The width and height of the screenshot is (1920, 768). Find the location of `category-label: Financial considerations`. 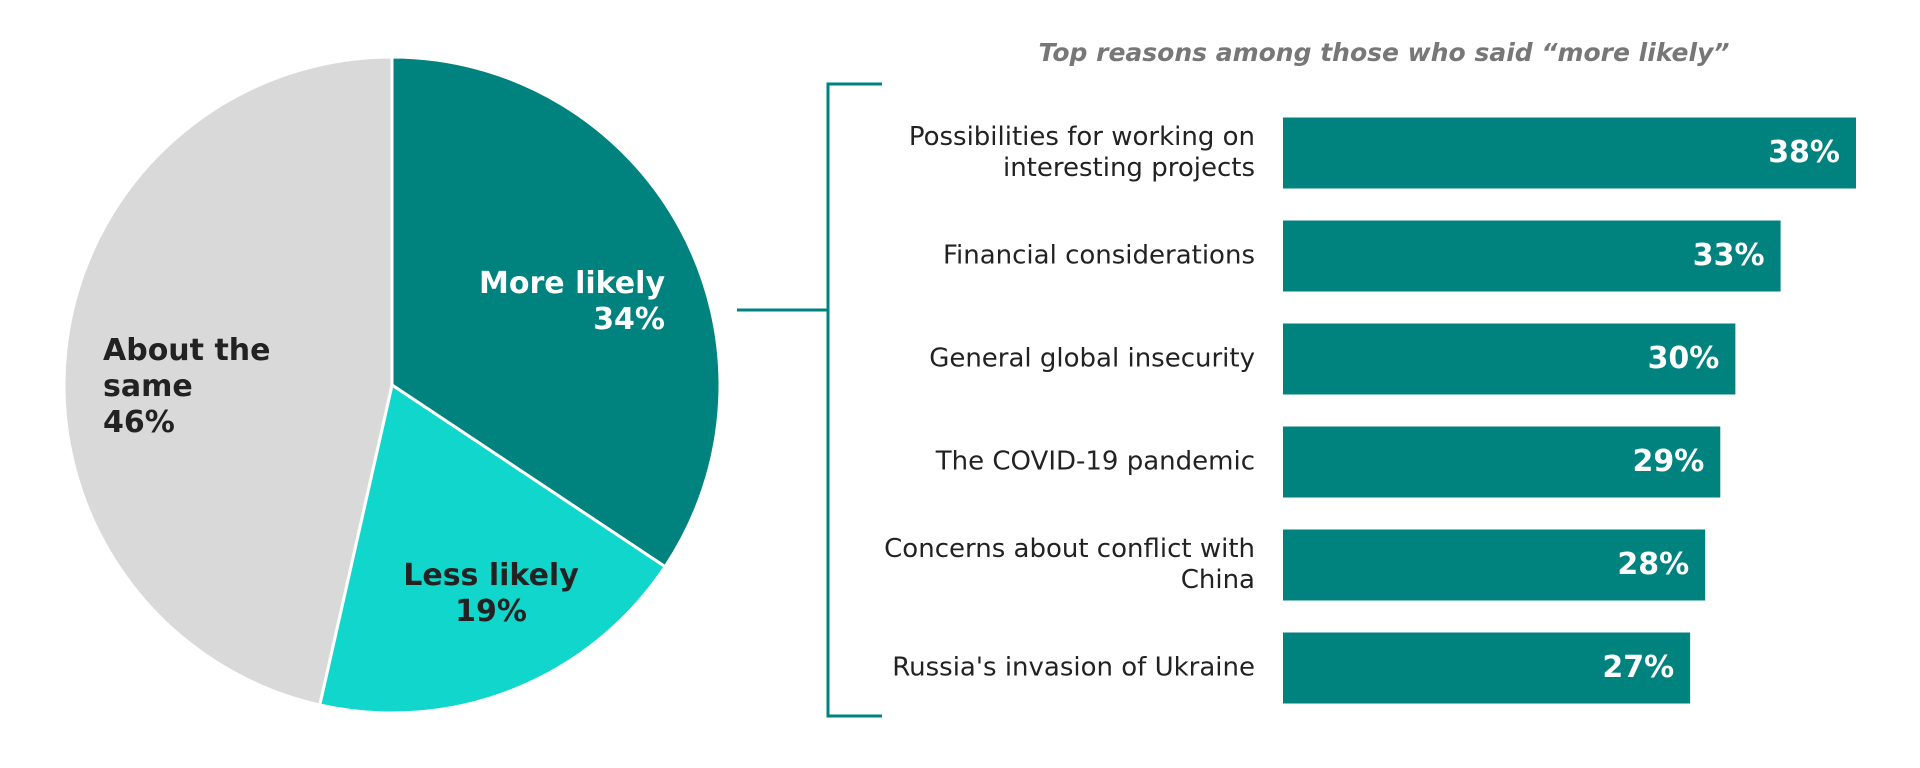

category-label: Financial considerations is located at coordinates (1098, 255).